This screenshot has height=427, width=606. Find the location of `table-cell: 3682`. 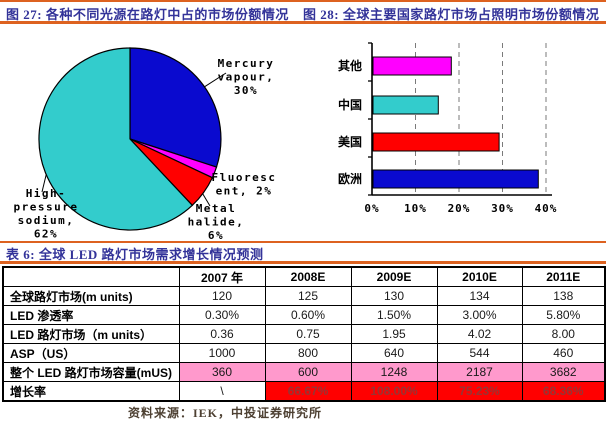

table-cell: 3682 is located at coordinates (563, 372).